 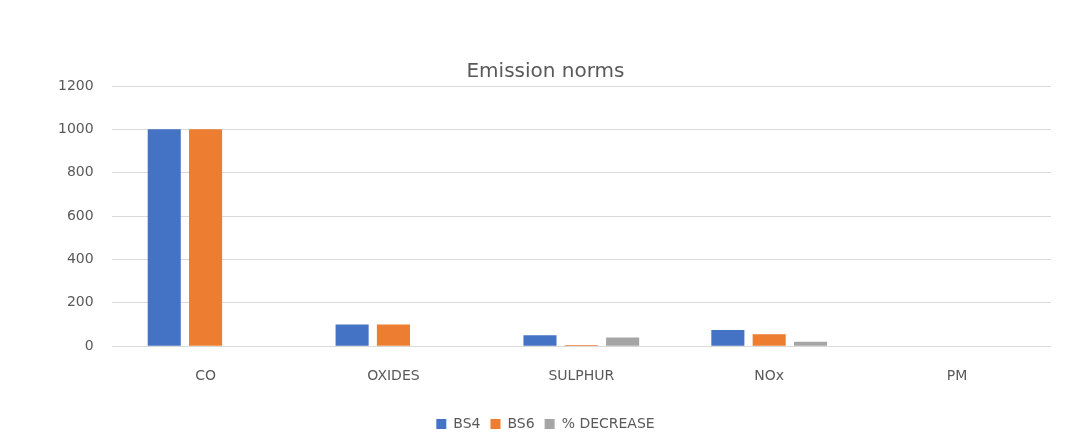 I want to click on y-tick-label: 200, so click(x=80, y=301).